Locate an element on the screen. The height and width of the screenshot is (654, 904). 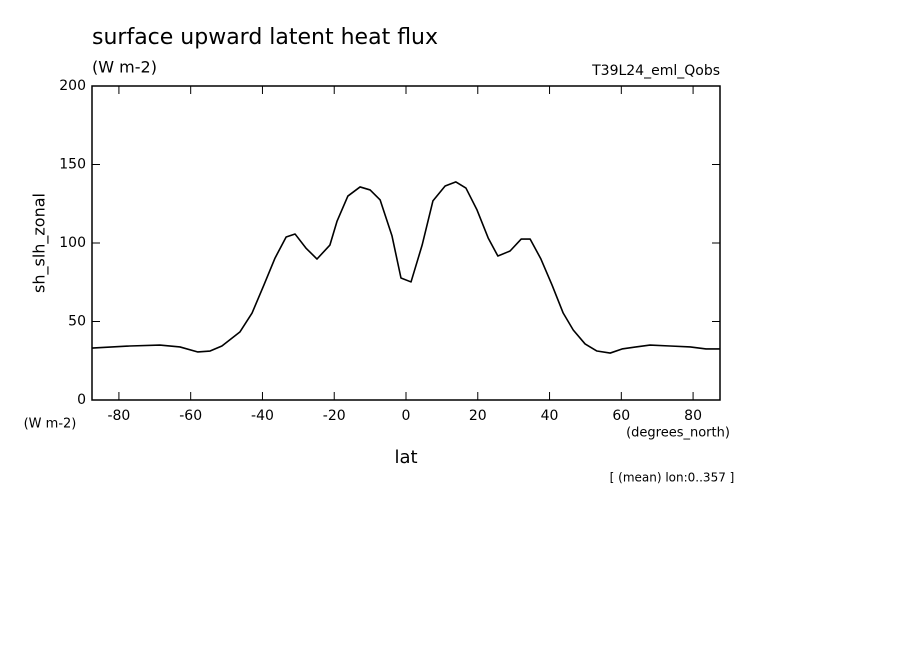
y-tick-label: 150 is located at coordinates (72, 165).